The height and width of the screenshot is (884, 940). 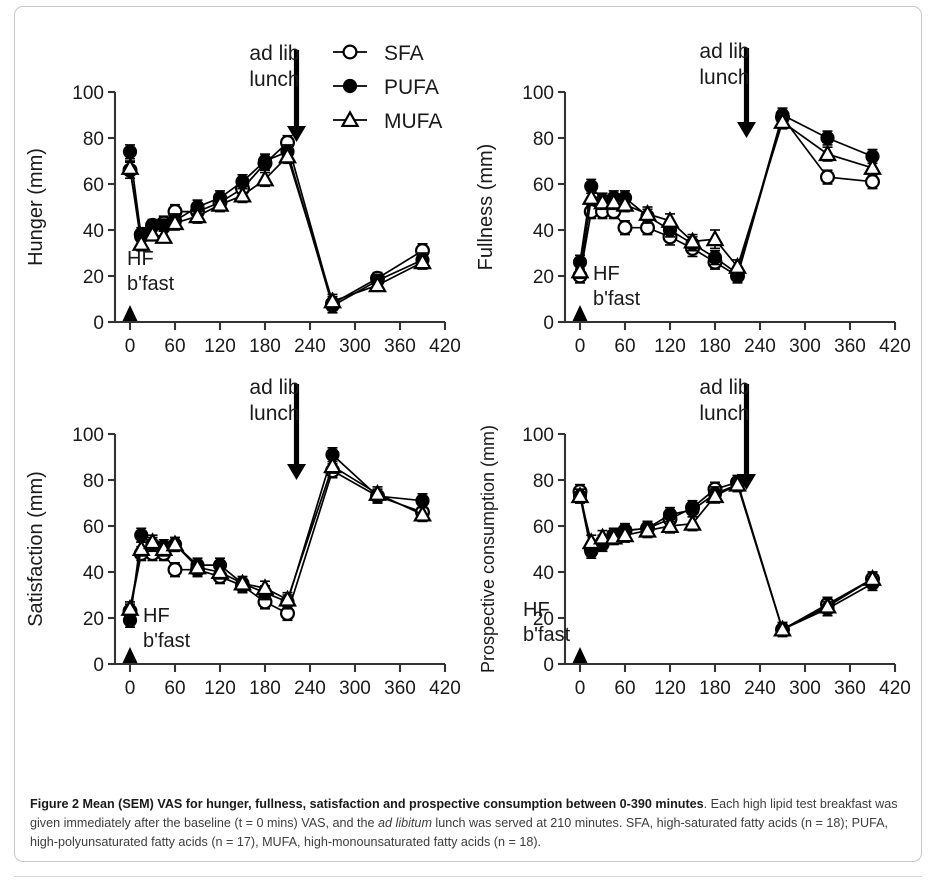 I want to click on caption-italic-term: ad libitum, so click(x=405, y=823).